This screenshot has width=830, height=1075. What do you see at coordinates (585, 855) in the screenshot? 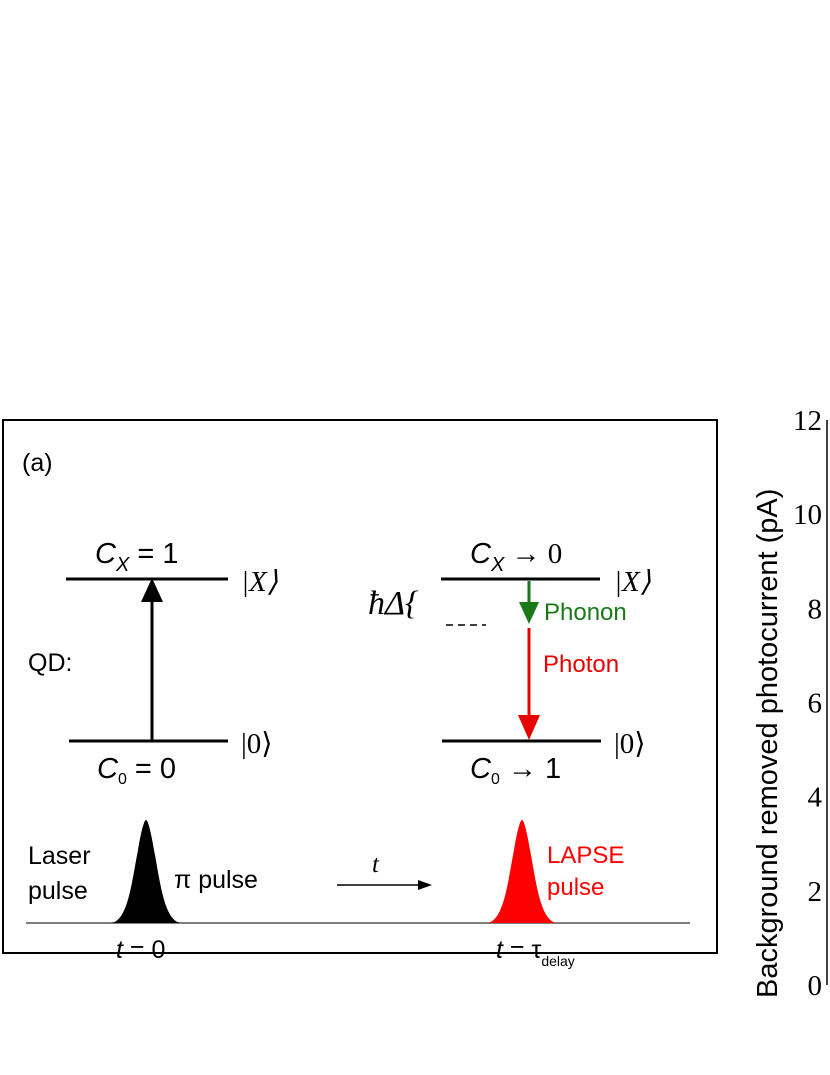
I see `lapse-pulse-label-line1: LAPSE` at bounding box center [585, 855].